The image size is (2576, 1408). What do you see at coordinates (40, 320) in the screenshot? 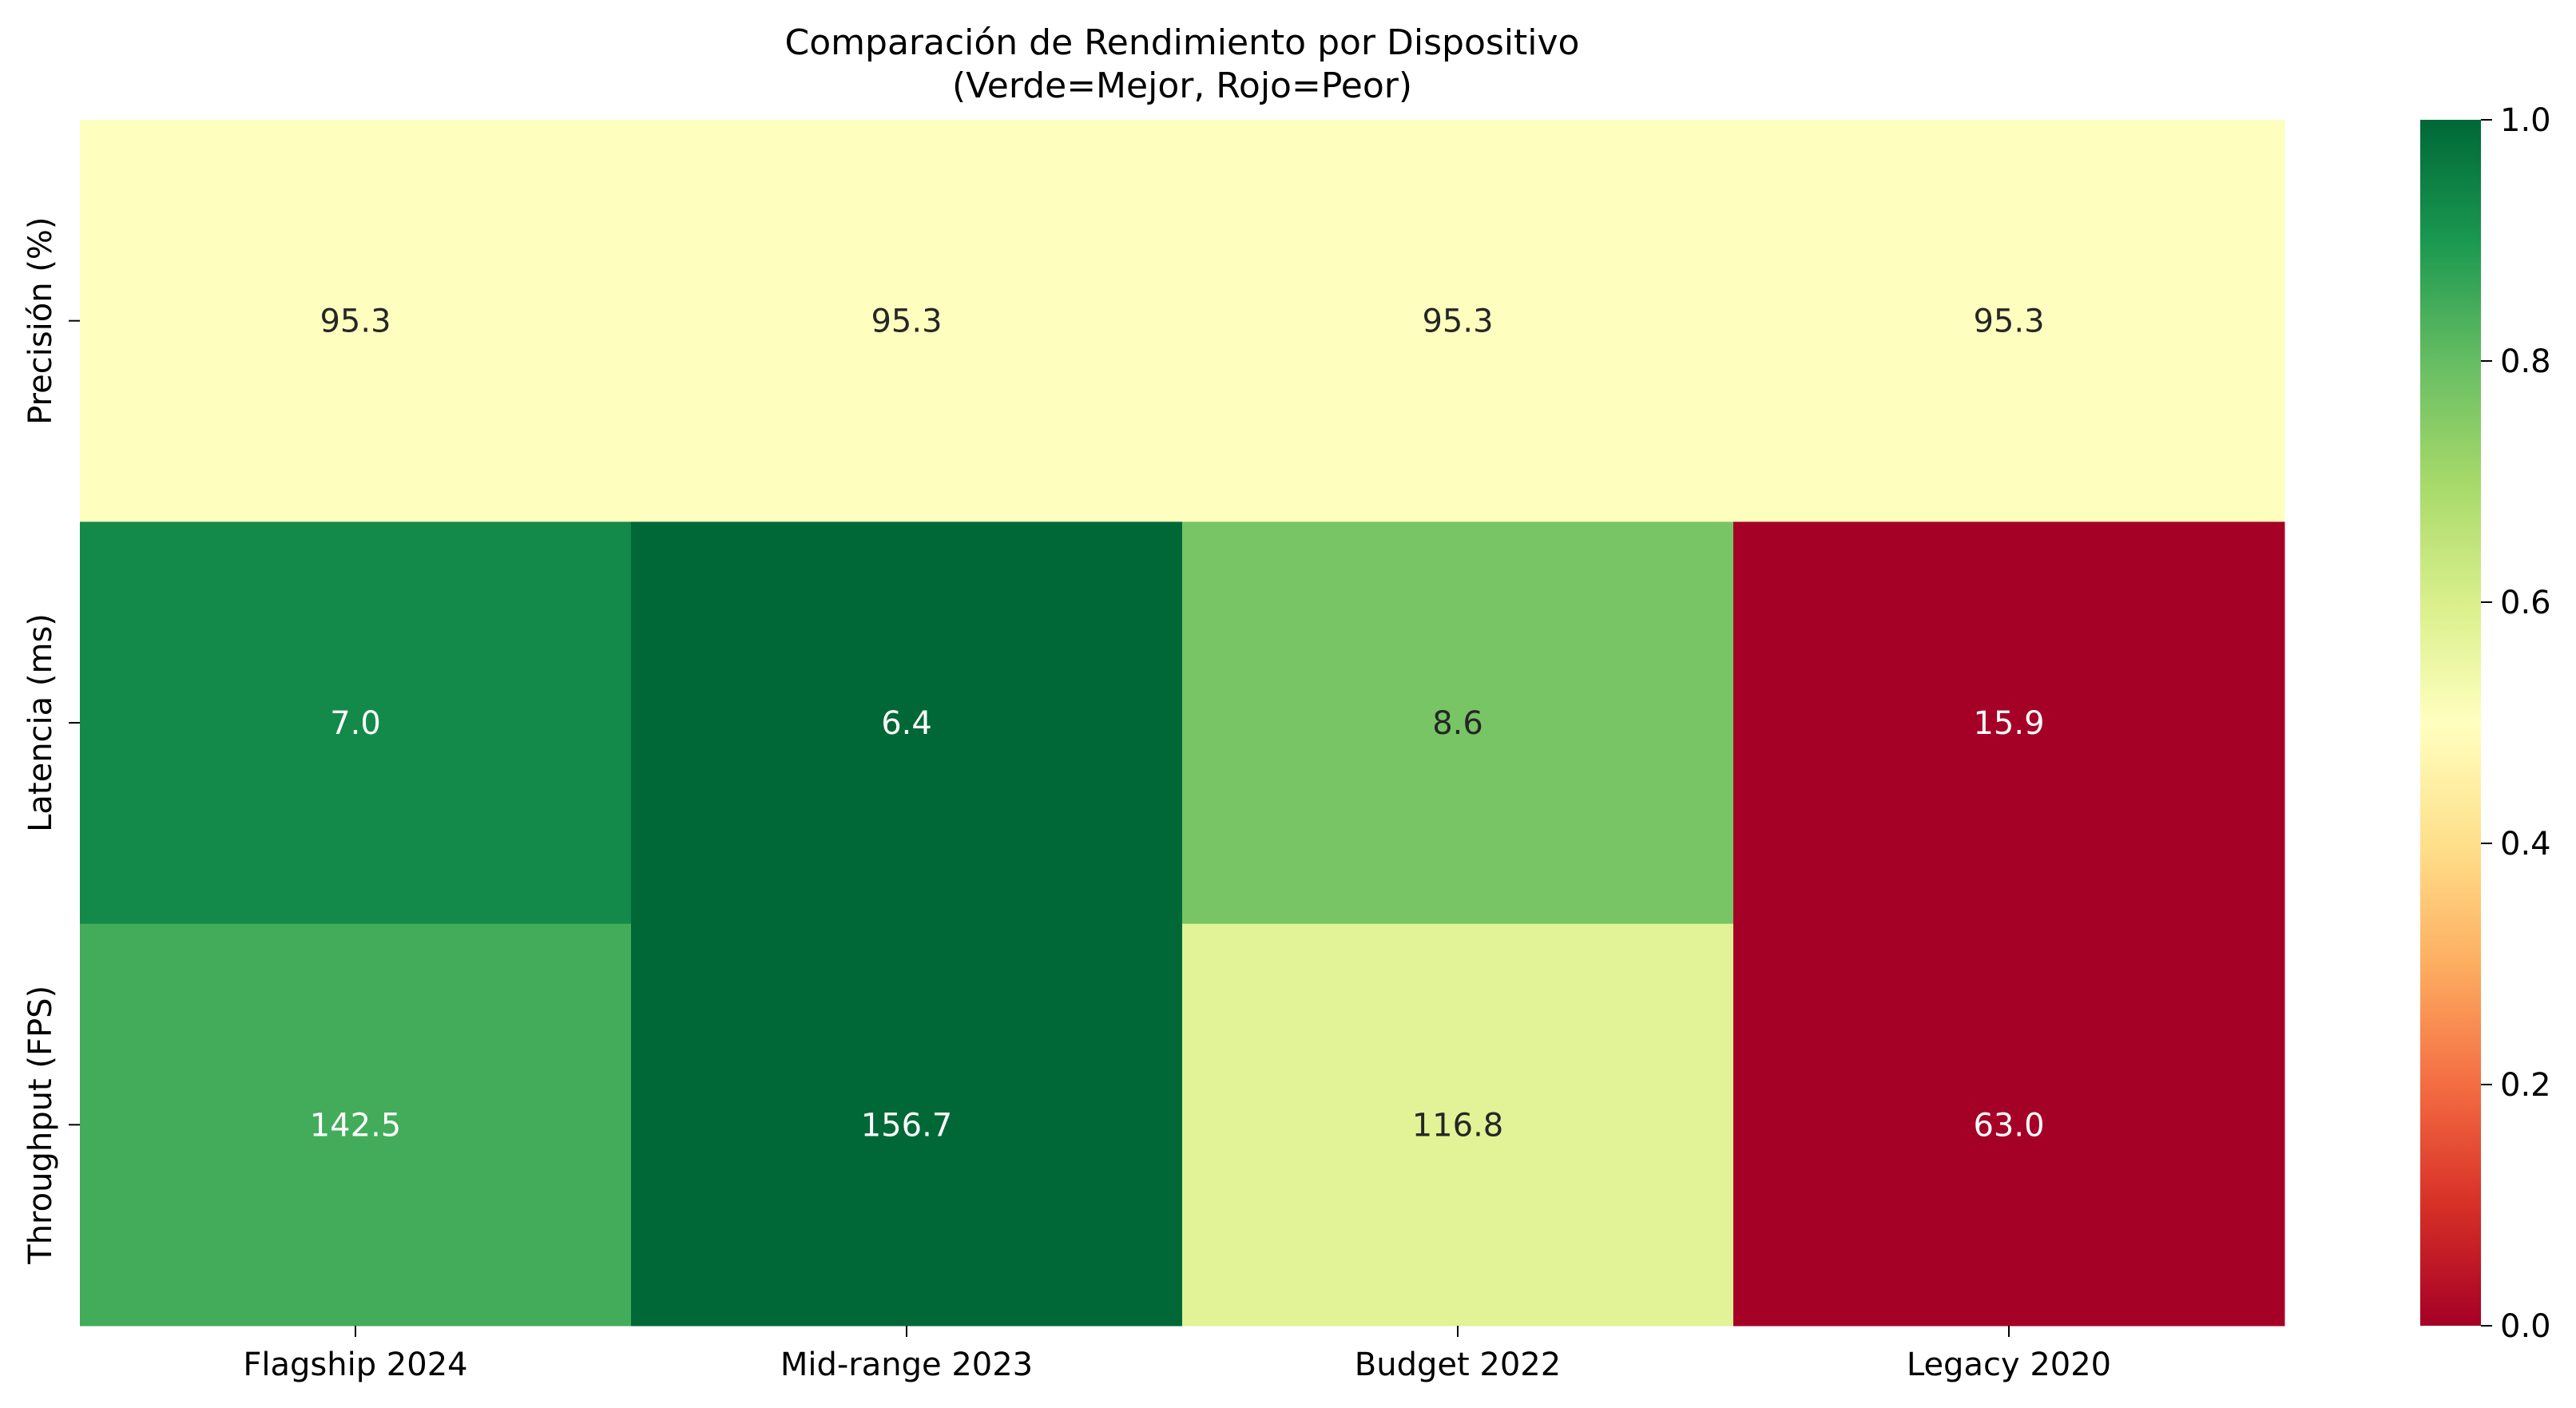
I see `y-tick-label: Precisión (%)` at bounding box center [40, 320].